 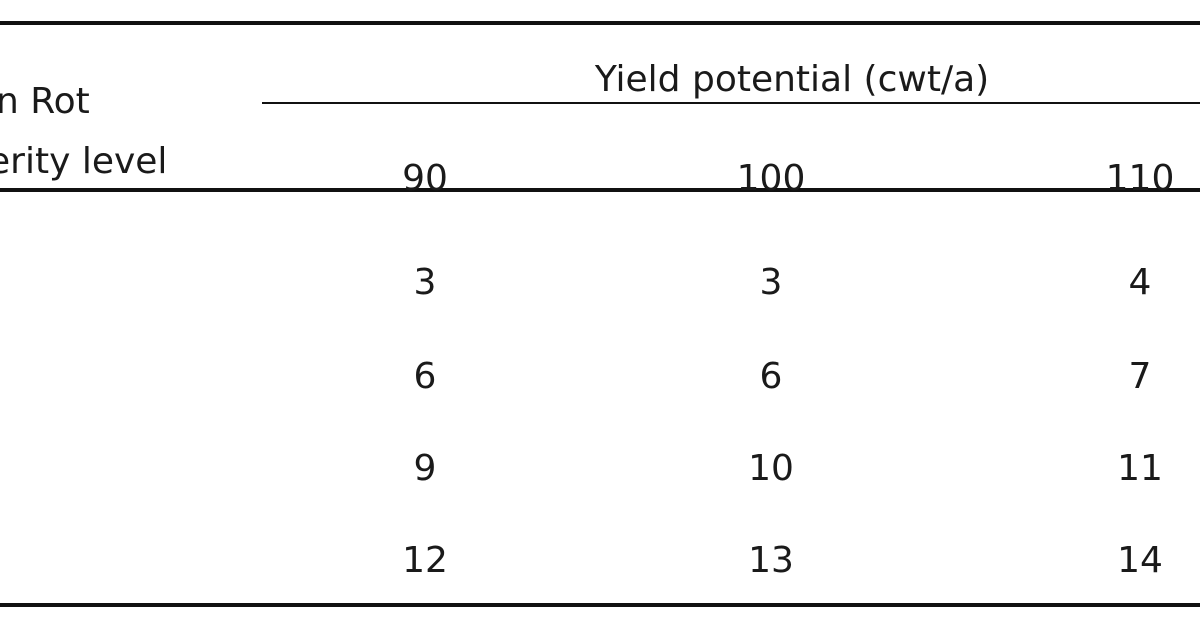 I want to click on table-cell: 14, so click(x=1140, y=560).